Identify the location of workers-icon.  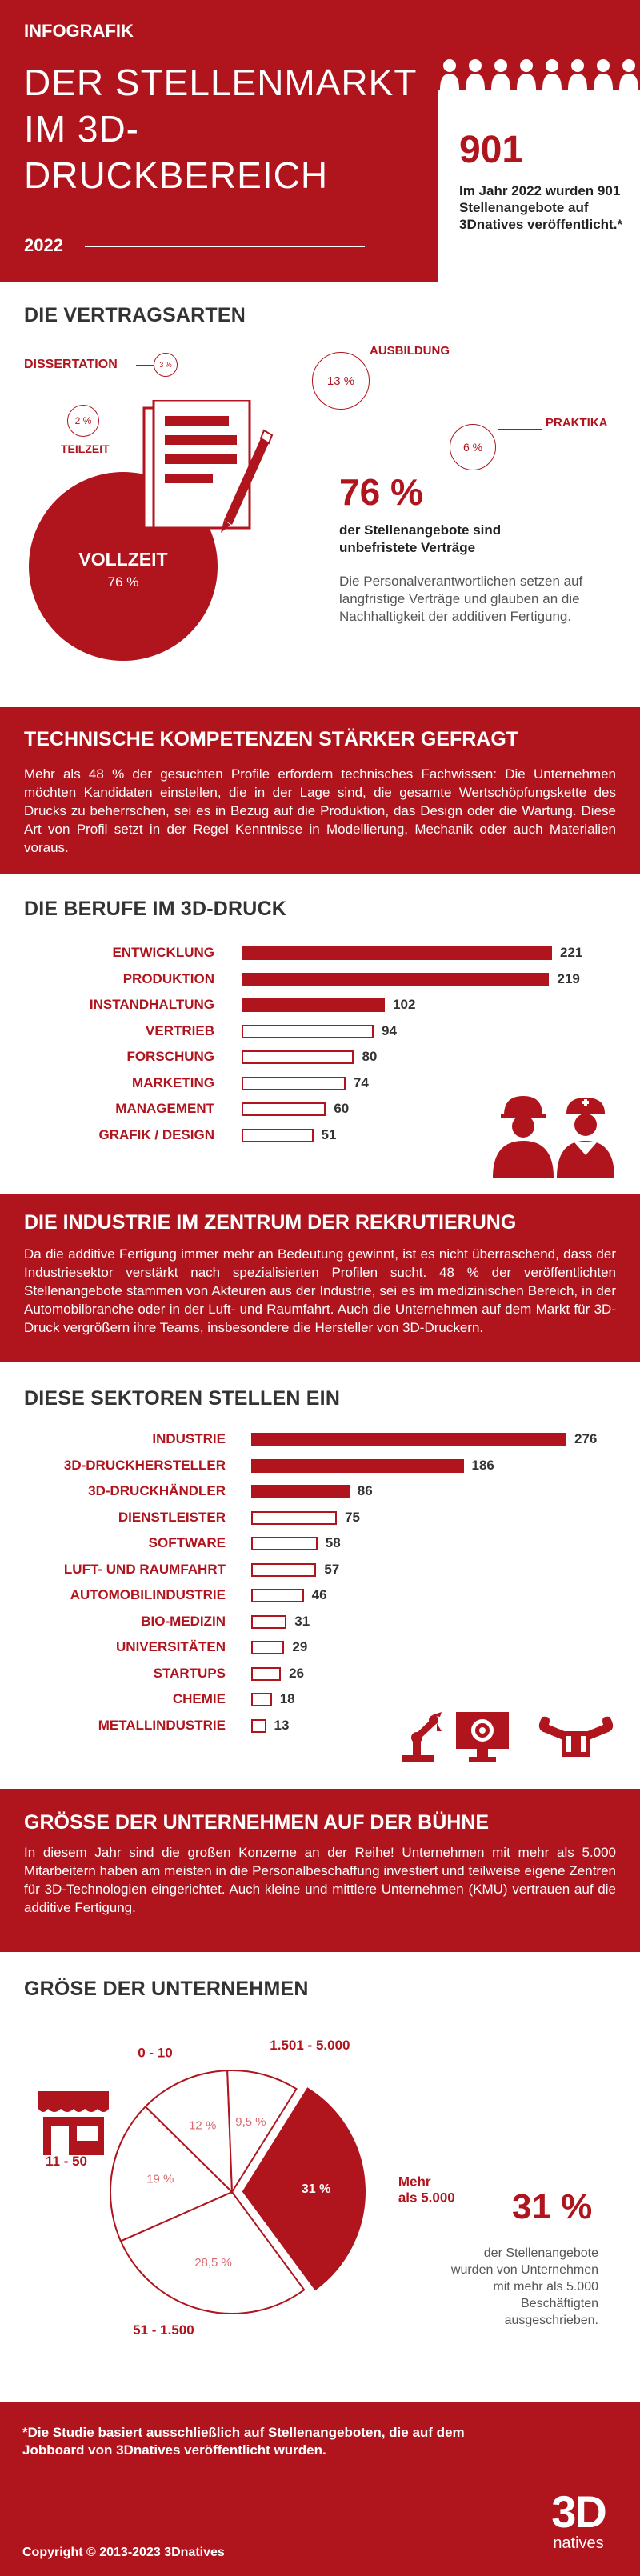
(553, 1137).